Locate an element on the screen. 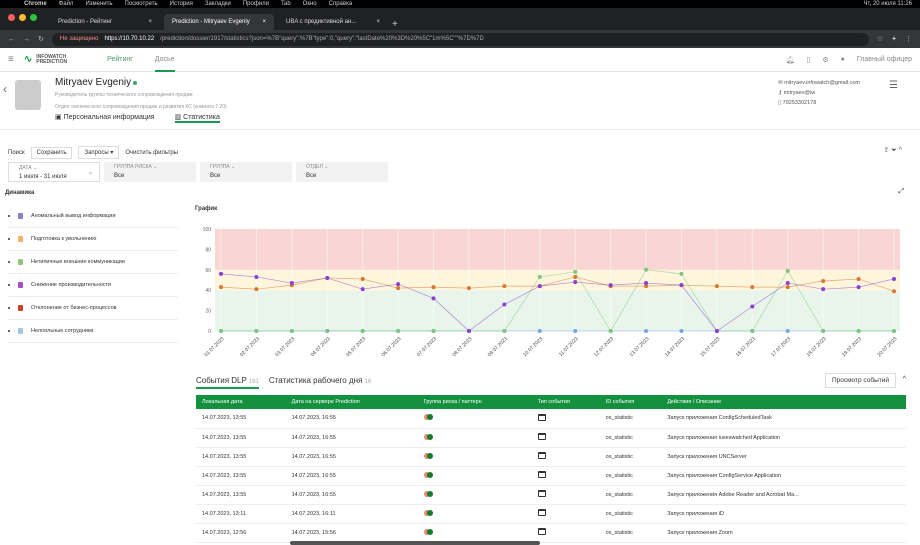 This screenshot has height=545, width=920. menu-item: Chrome is located at coordinates (35, 4).